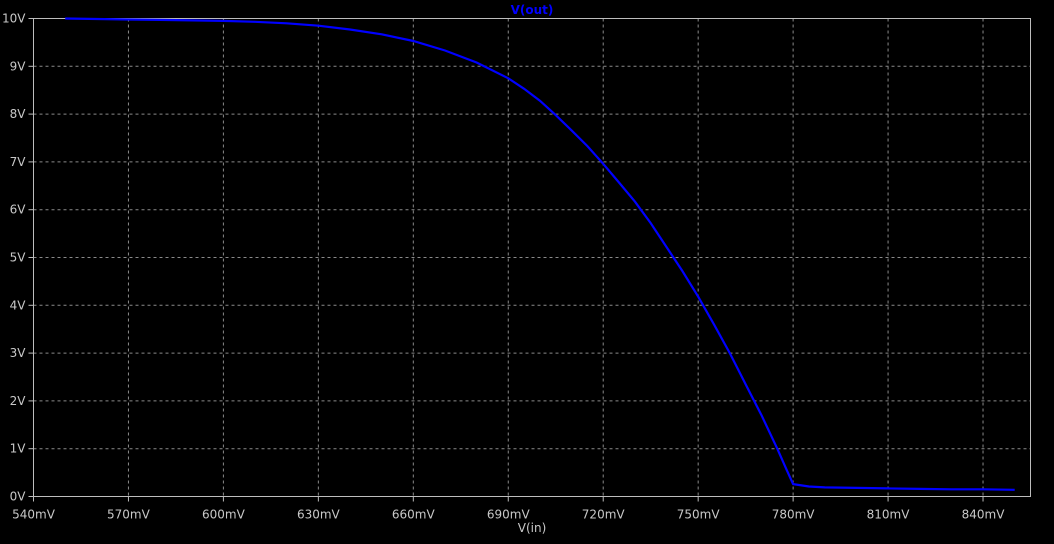 The height and width of the screenshot is (544, 1054). I want to click on y-tick-label: 3V, so click(18, 353).